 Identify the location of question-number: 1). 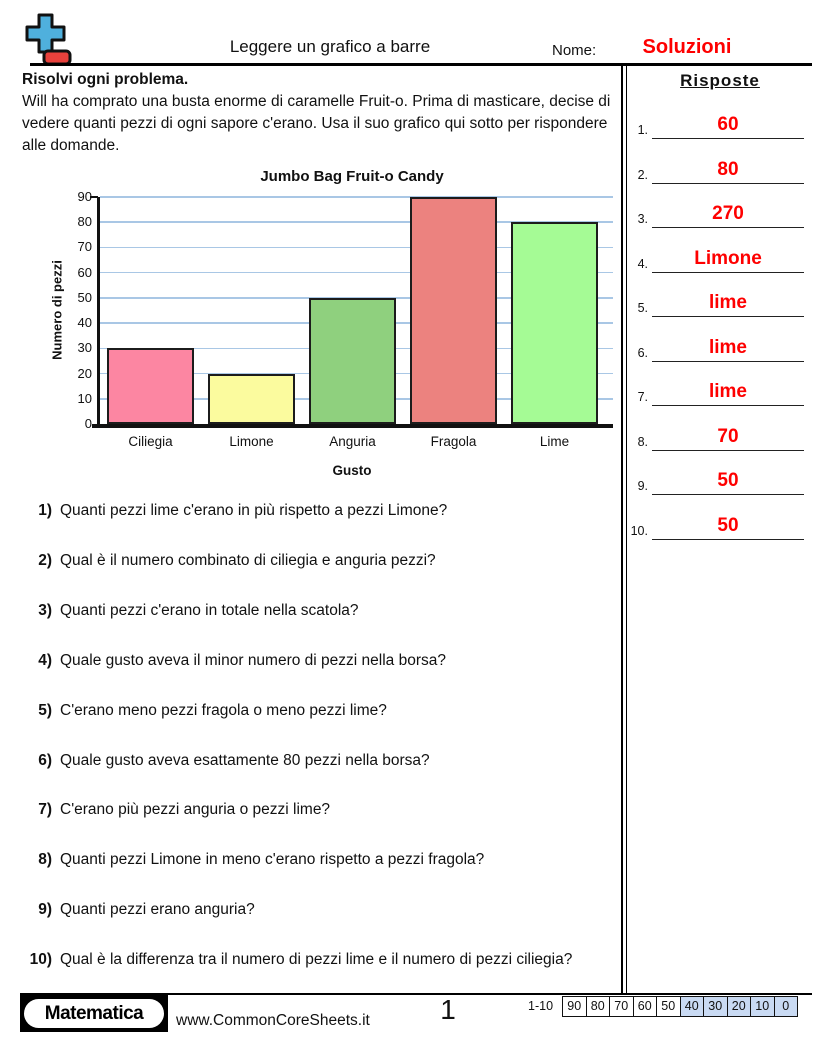
(45, 510).